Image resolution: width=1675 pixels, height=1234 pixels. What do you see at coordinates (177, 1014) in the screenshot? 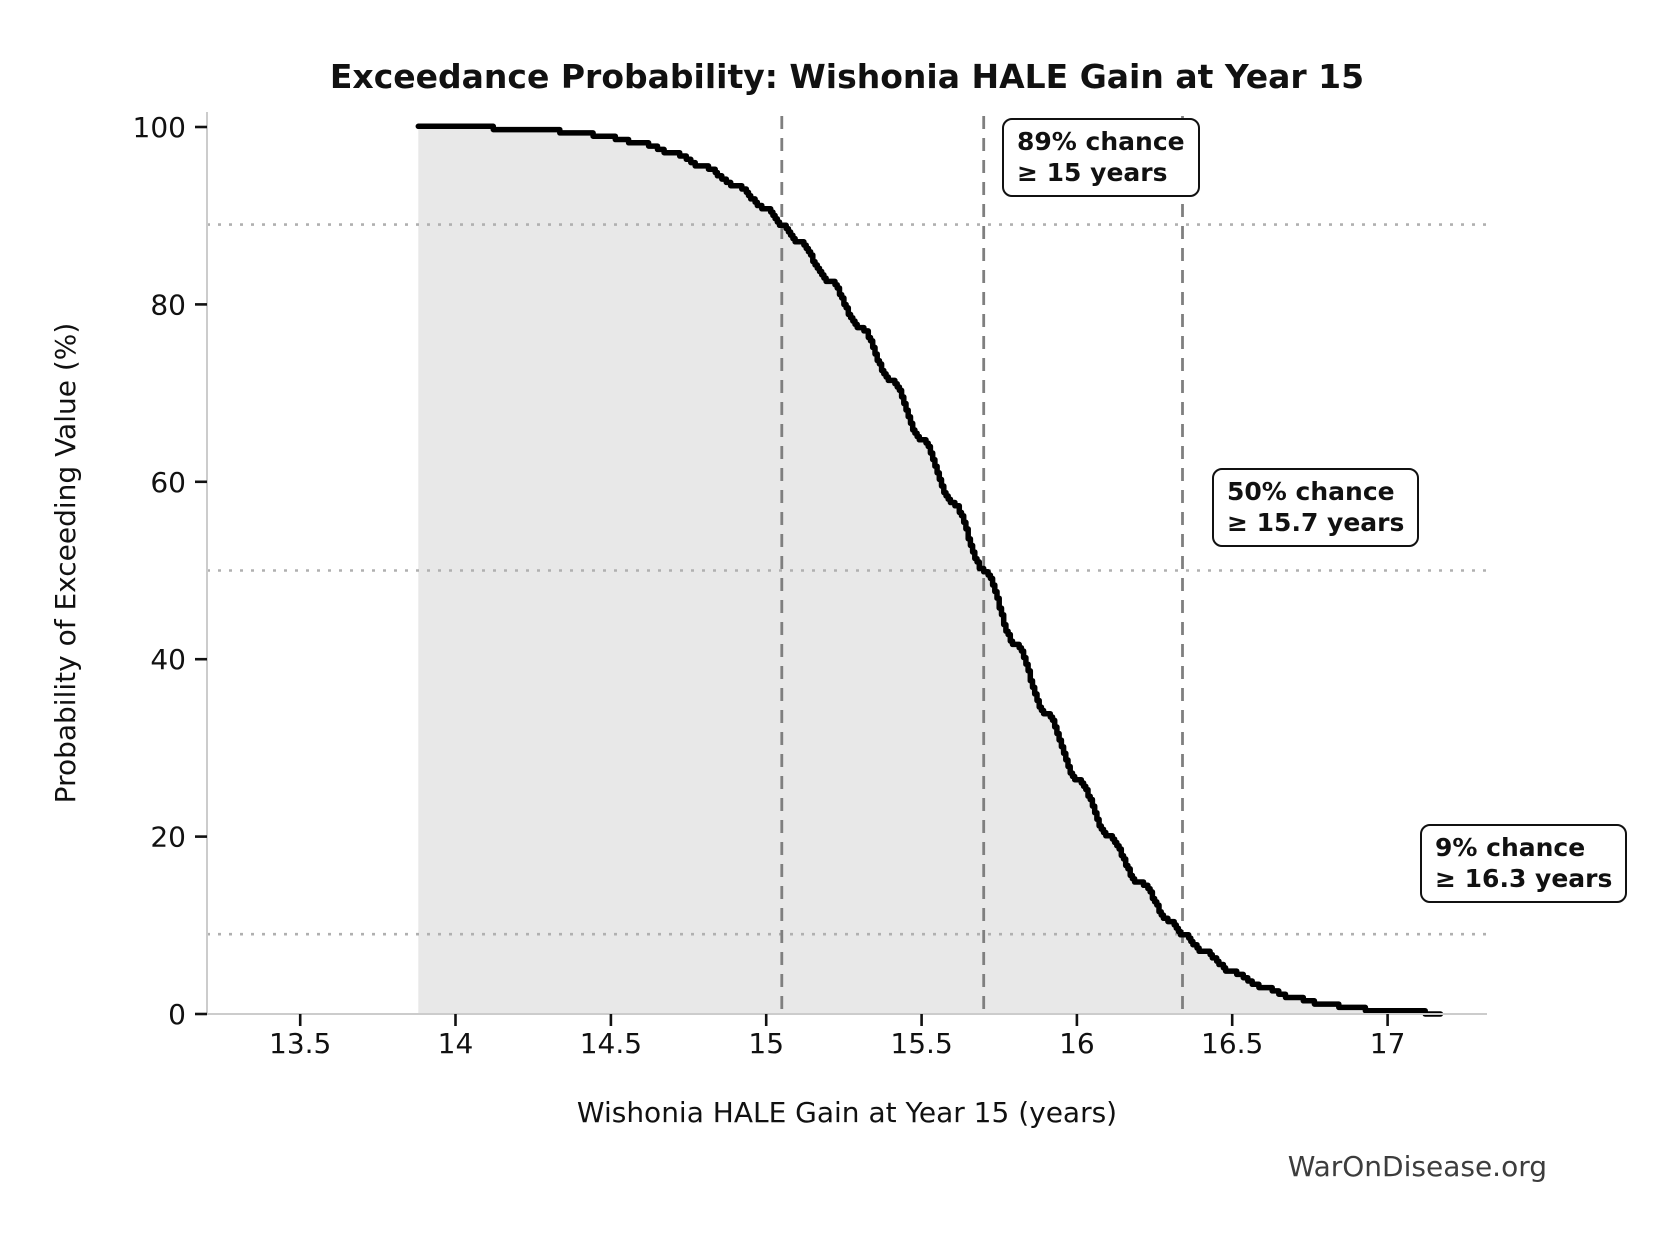
I see `y-tick-label: 0` at bounding box center [177, 1014].